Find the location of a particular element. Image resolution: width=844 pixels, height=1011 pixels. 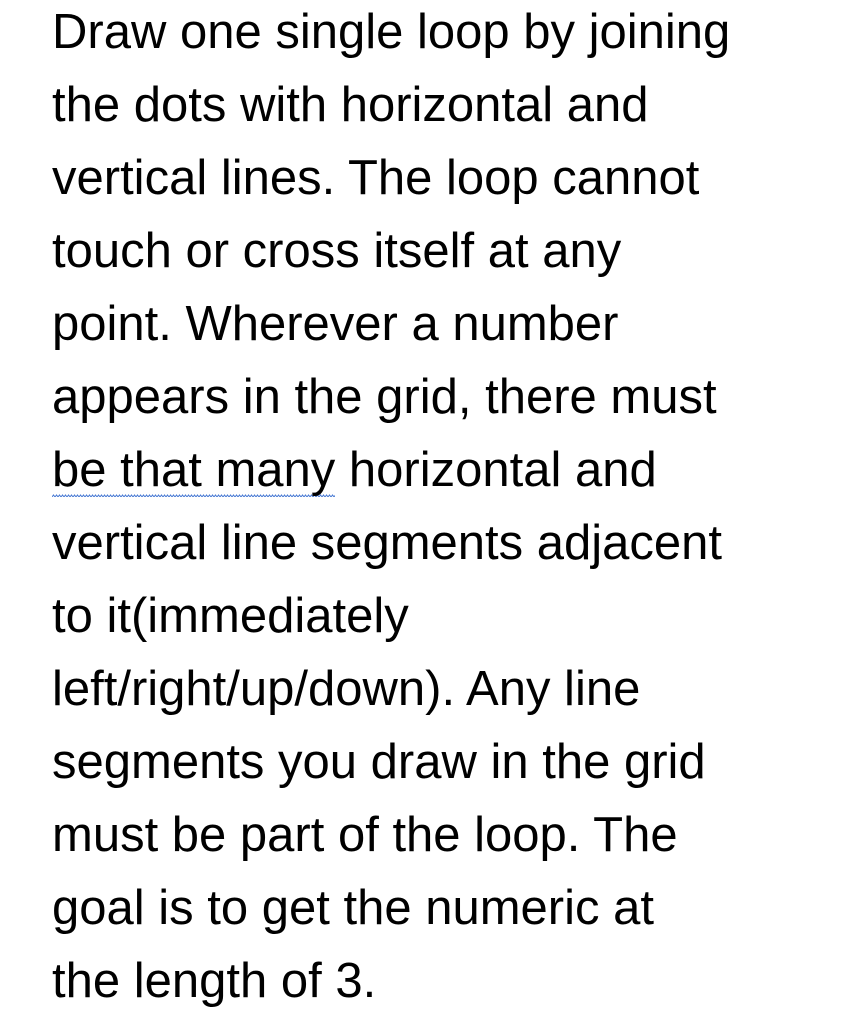

text-line: segments you draw in the grid is located at coordinates (379, 762).